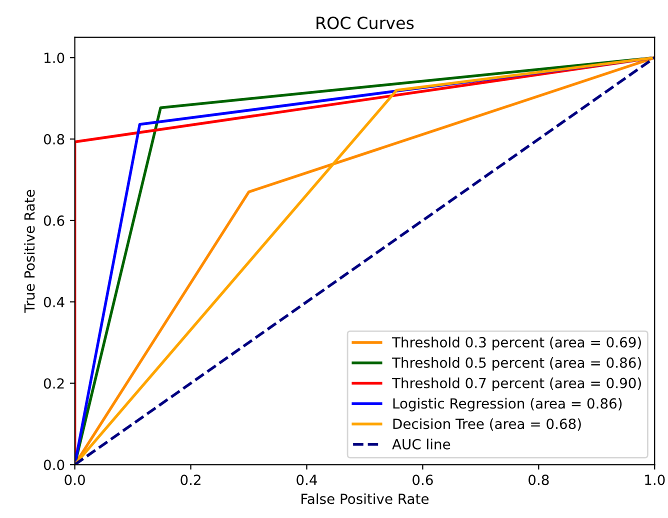  I want to click on y-tick-label: 0.4, so click(54, 302).